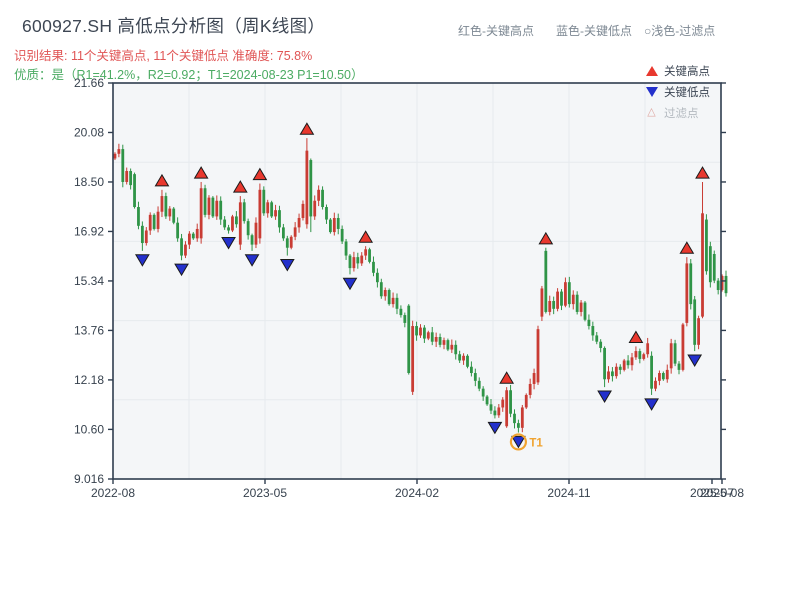 The image size is (800, 605). I want to click on y-tick-label: 20.08, so click(89, 132).